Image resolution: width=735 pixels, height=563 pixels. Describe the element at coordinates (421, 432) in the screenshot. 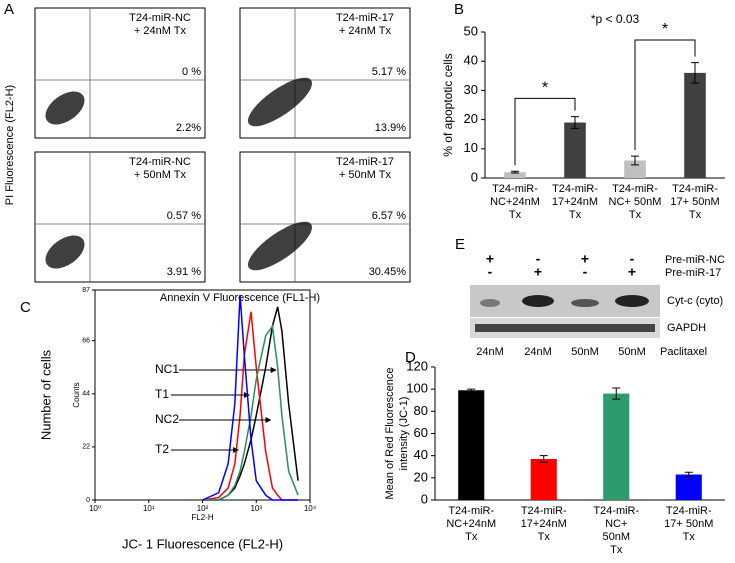

I see `y-tick-label: 60` at that location.